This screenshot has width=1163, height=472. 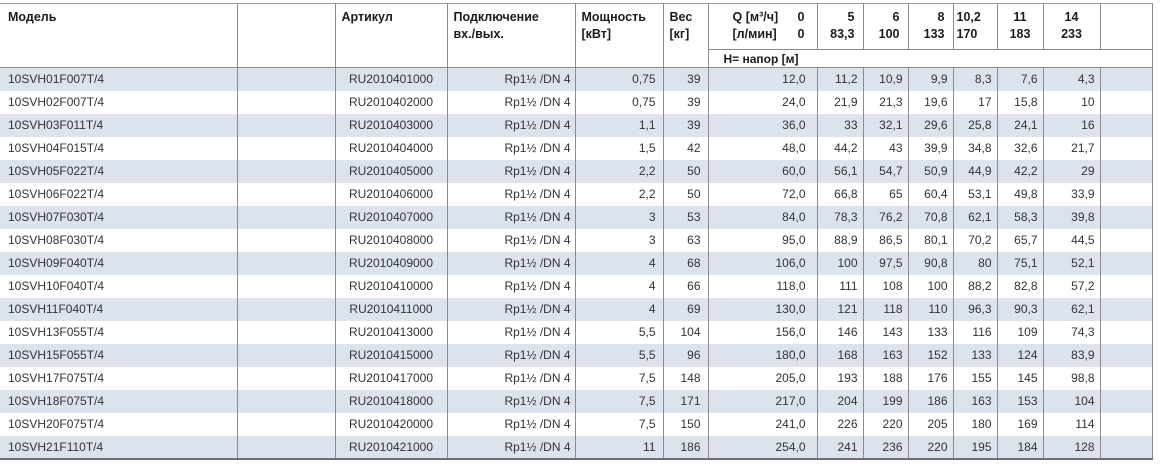 I want to click on article-cell: RU2010415000, so click(x=391, y=355).